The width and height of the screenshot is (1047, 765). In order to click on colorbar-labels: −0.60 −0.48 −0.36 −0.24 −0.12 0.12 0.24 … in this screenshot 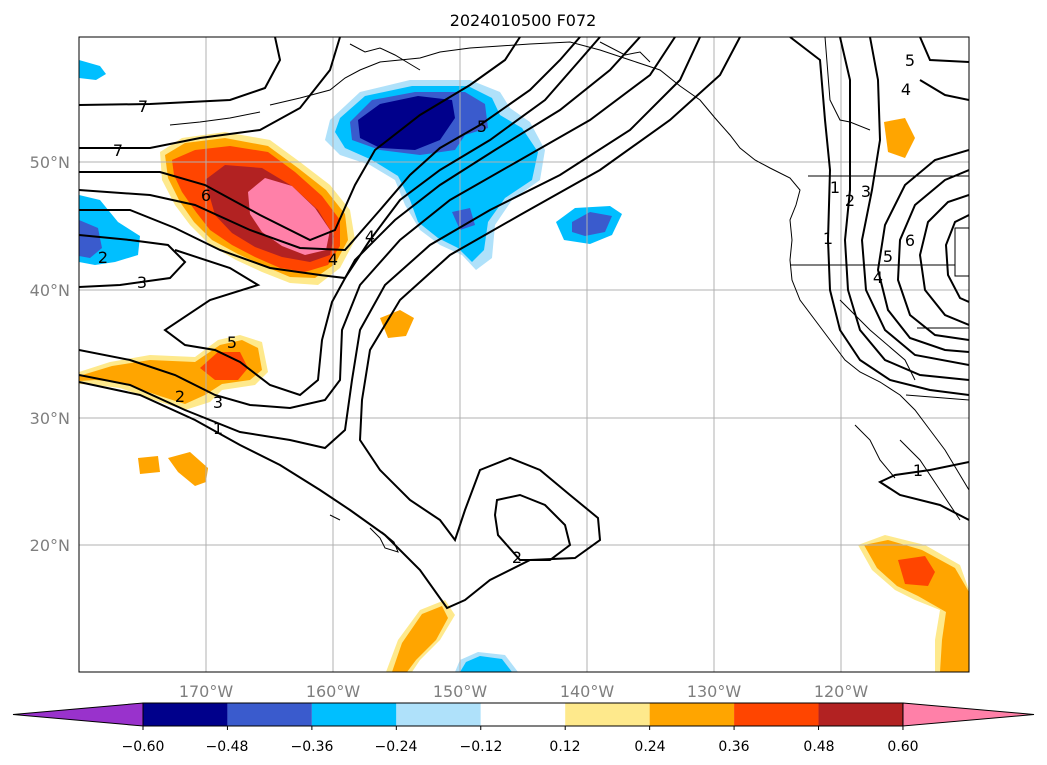, I will do `click(520, 747)`.